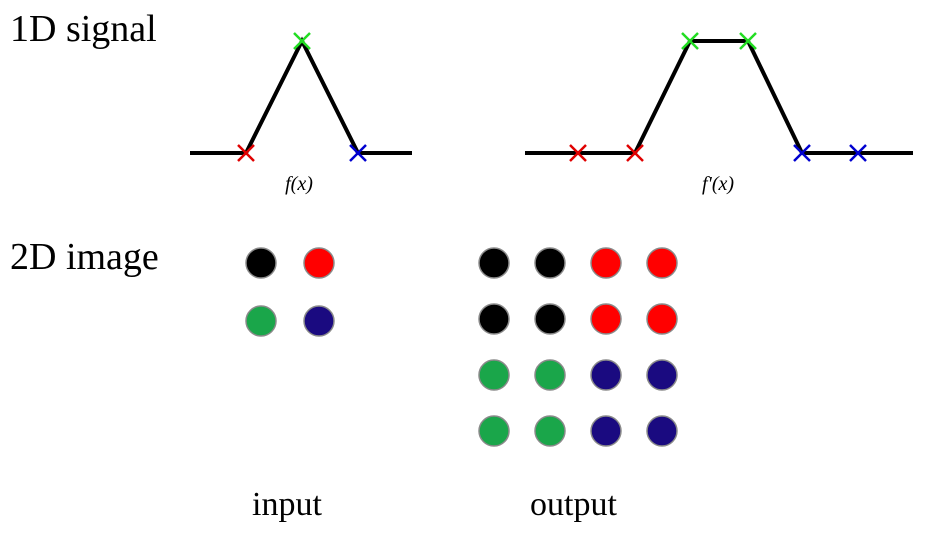 This screenshot has height=543, width=940. What do you see at coordinates (578, 347) in the screenshot?
I see `output-image-grid` at bounding box center [578, 347].